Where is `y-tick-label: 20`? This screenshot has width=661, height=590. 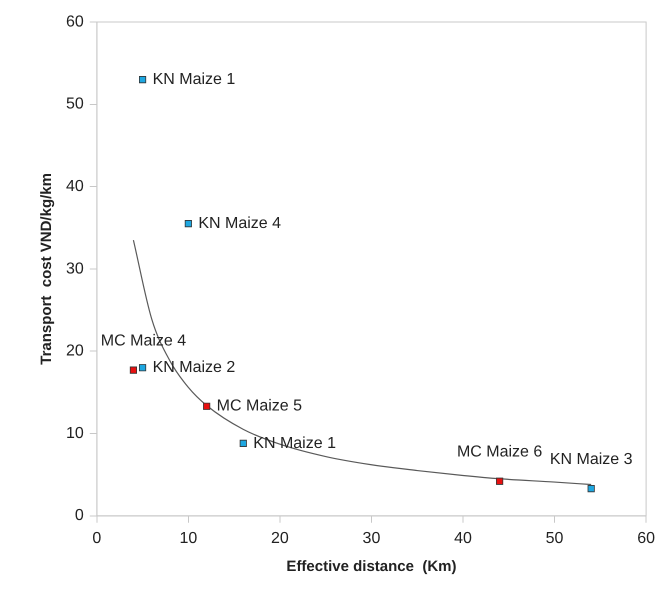 y-tick-label: 20 is located at coordinates (75, 351).